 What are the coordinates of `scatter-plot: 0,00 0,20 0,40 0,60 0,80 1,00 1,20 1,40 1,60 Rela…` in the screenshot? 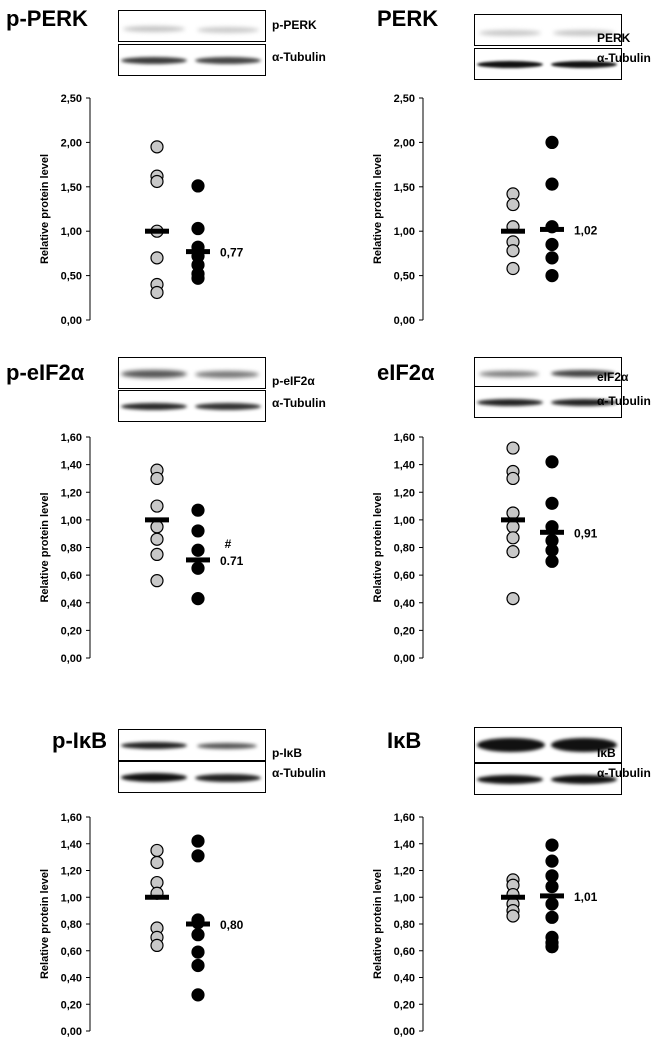 It's located at (141, 925).